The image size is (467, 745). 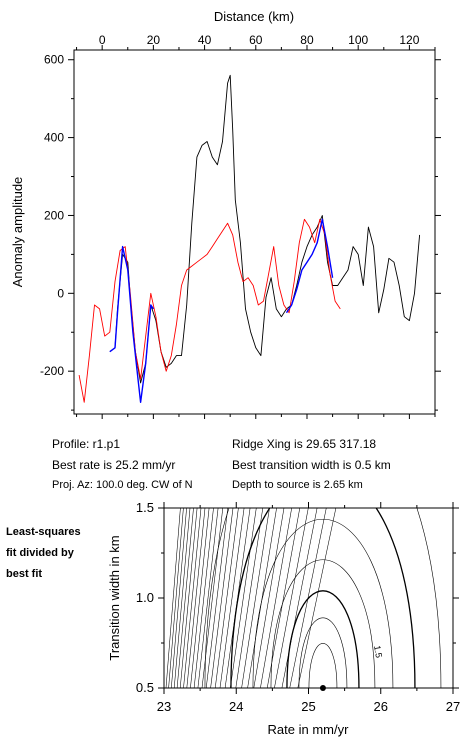 I want to click on y-tick-label: 400, so click(x=54, y=138).